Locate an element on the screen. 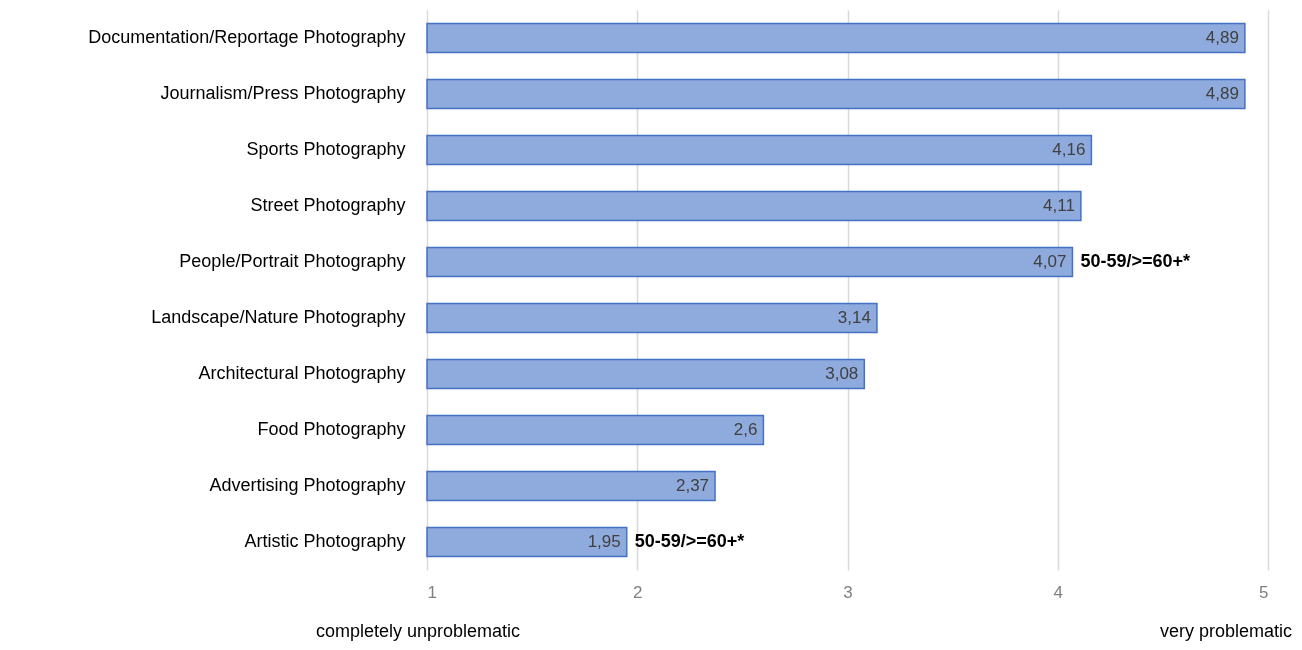 This screenshot has height=650, width=1302. x-tick-label: 1 is located at coordinates (432, 592).